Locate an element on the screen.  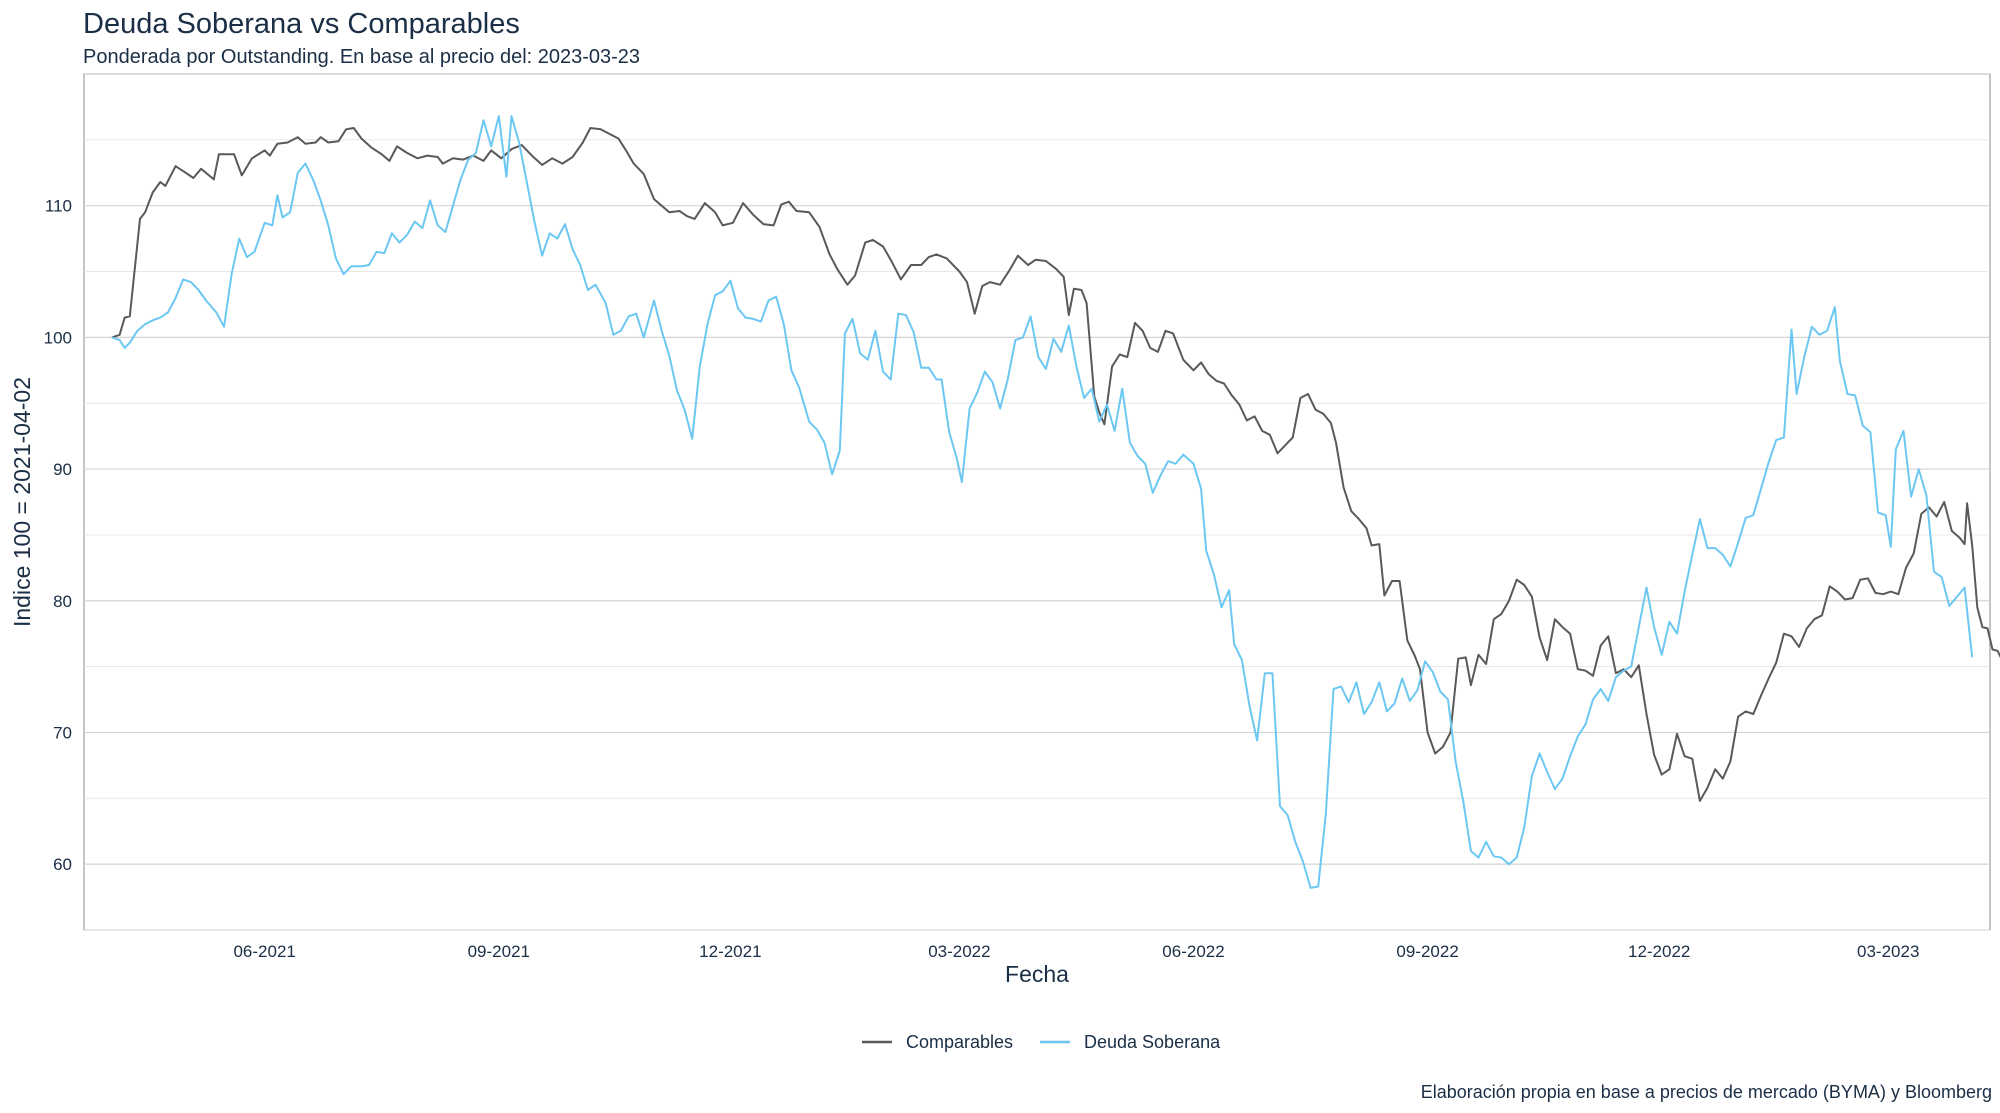
y-axis-title: Indice 100 = 2021-04-02 is located at coordinates (22, 502).